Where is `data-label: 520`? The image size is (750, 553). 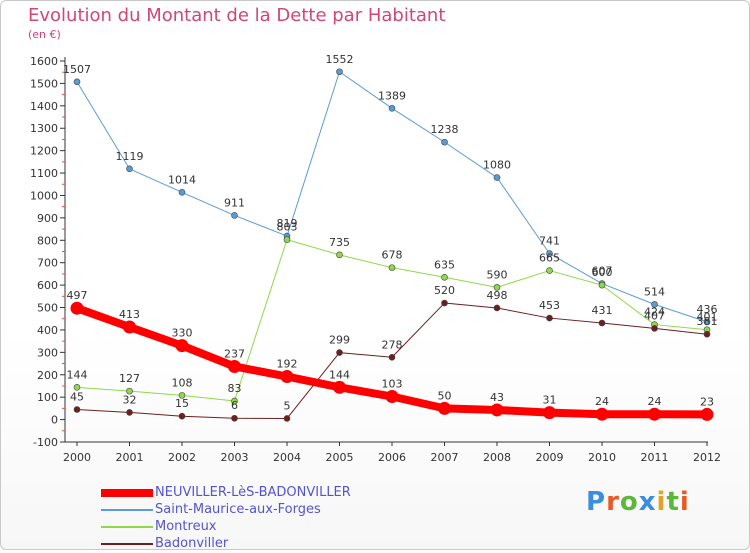
data-label: 520 is located at coordinates (444, 290).